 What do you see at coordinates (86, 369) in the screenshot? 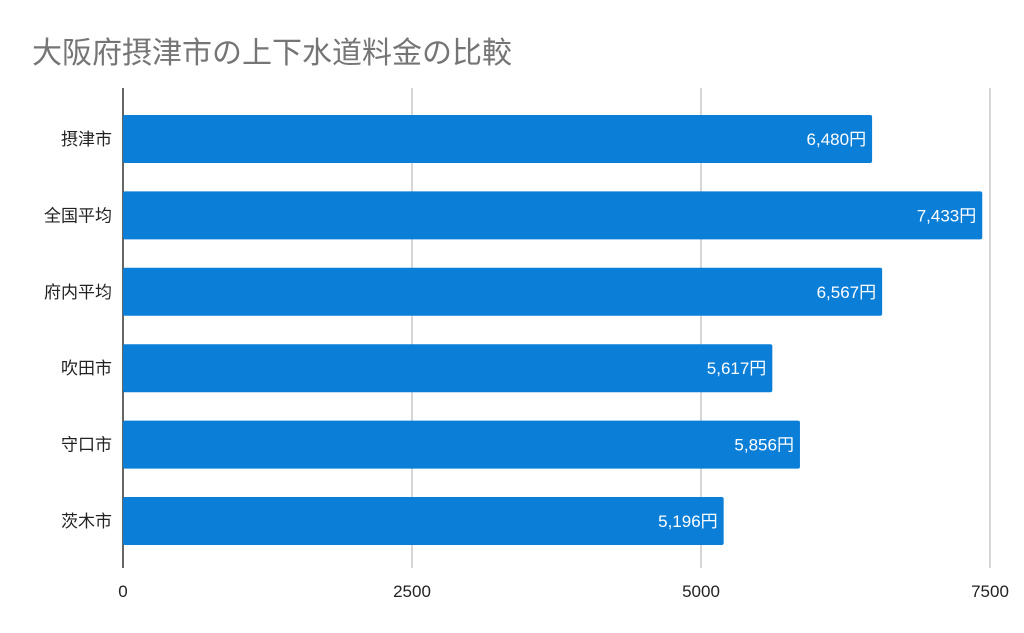
I see `category-label: 吹田市` at bounding box center [86, 369].